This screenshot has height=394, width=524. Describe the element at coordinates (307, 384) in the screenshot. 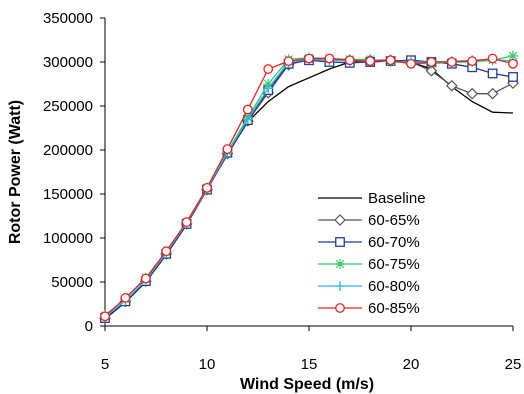

I see `x-axis-title: Wind Speed (m/s)` at that location.